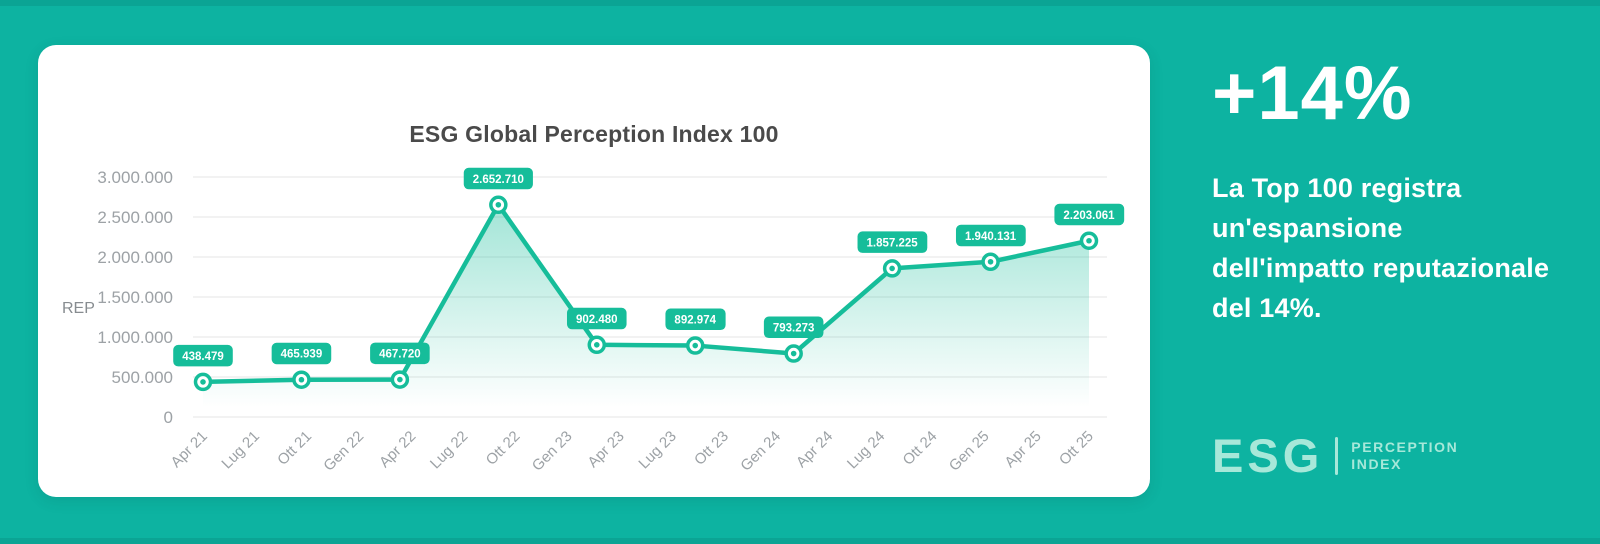 The image size is (1600, 544). Describe the element at coordinates (135, 177) in the screenshot. I see `y-axis-tick-label: 3.000.000` at that location.